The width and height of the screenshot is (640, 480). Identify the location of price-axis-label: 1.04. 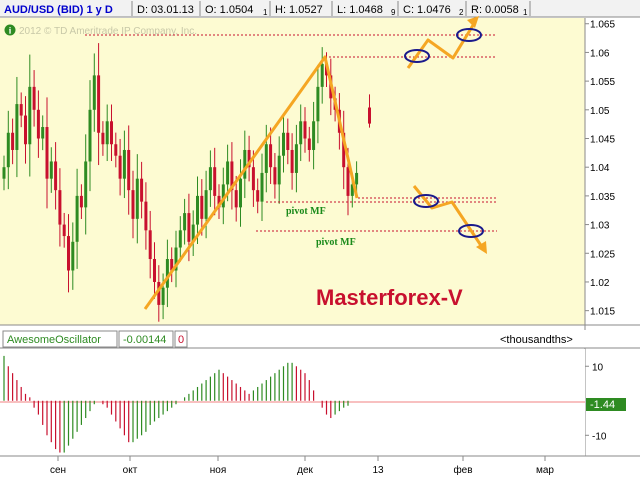
(600, 168).